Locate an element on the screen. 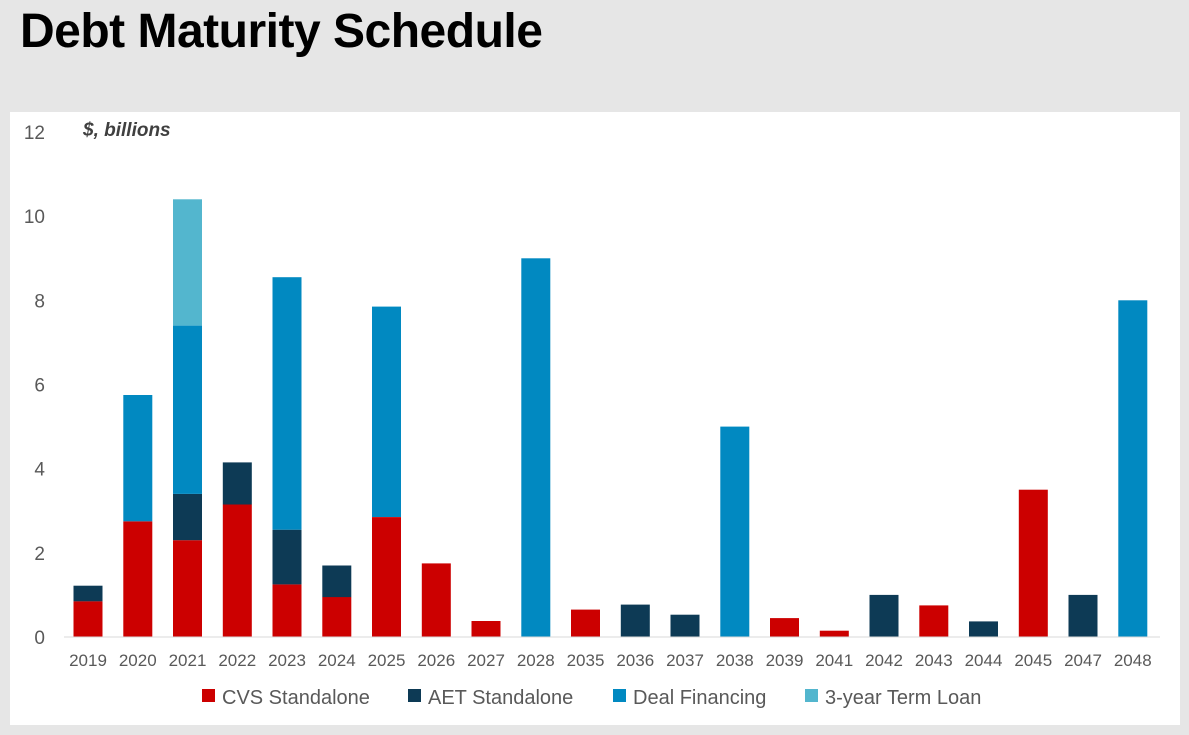 This screenshot has width=1189, height=735. x-tick-label: 2038 is located at coordinates (735, 660).